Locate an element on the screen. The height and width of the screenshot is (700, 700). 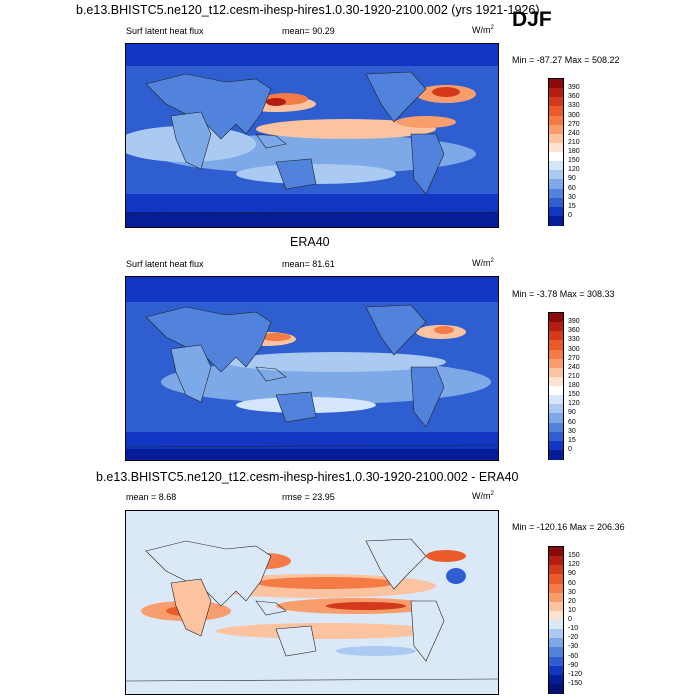
panel1-colorbar-tick-label: 180 is located at coordinates (574, 151).